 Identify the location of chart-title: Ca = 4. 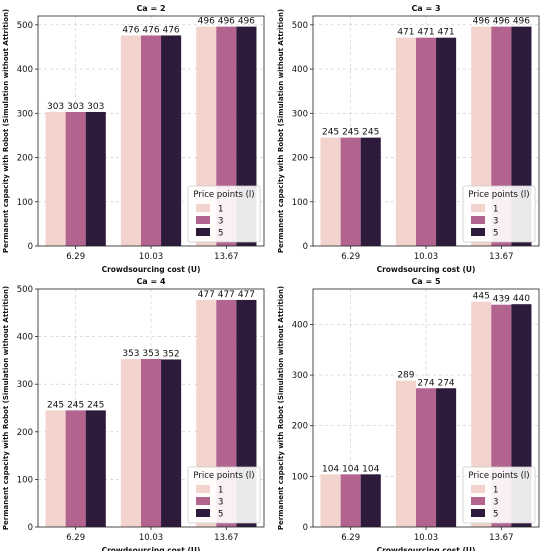
(151, 281).